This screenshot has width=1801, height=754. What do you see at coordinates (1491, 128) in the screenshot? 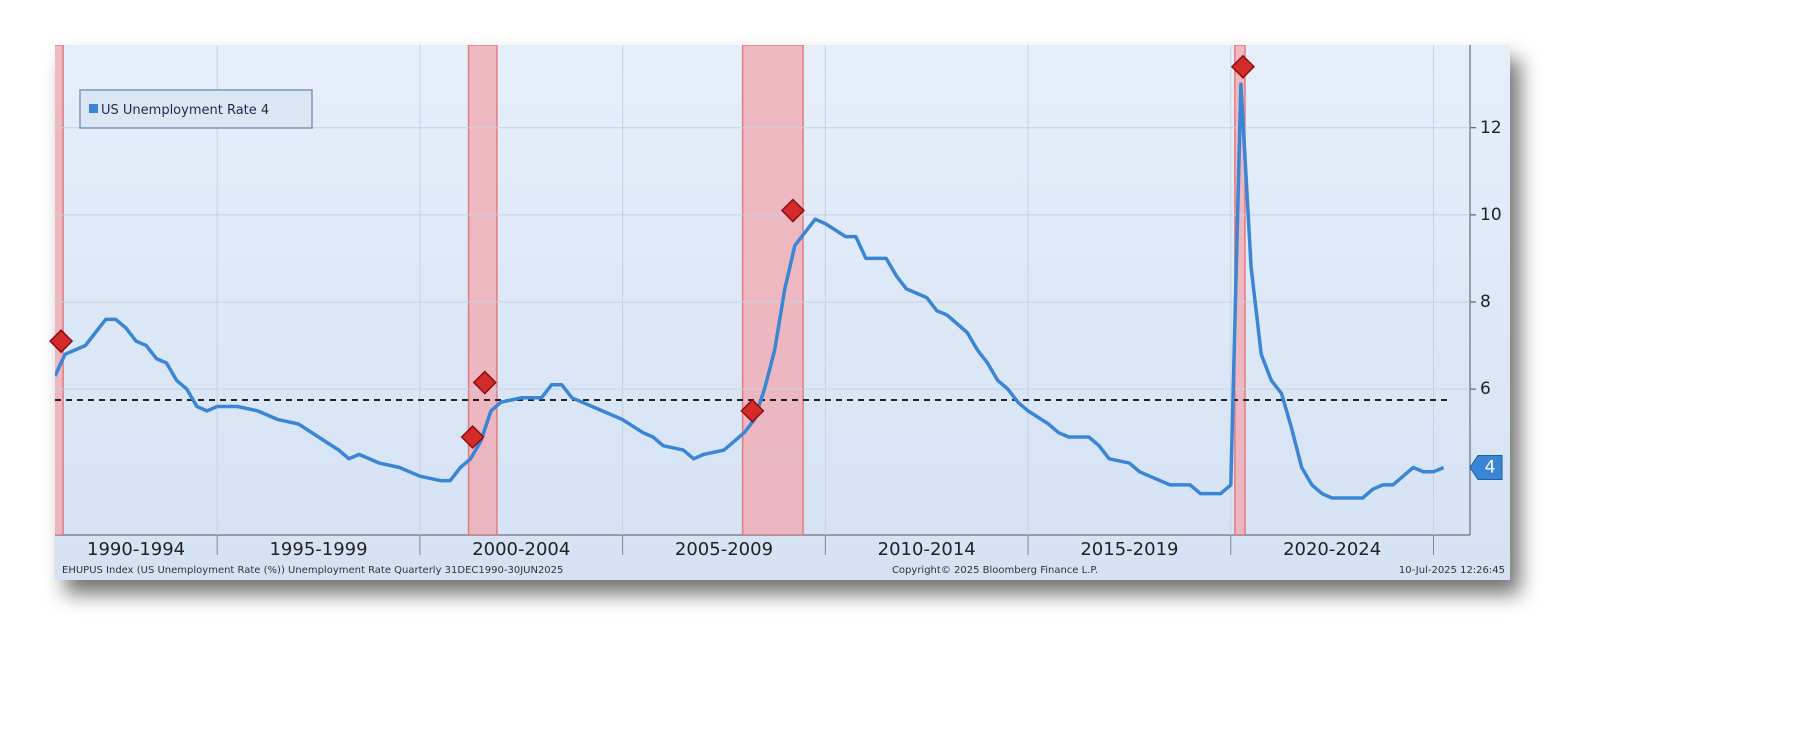
I see `y-tick-label: 12` at bounding box center [1491, 128].